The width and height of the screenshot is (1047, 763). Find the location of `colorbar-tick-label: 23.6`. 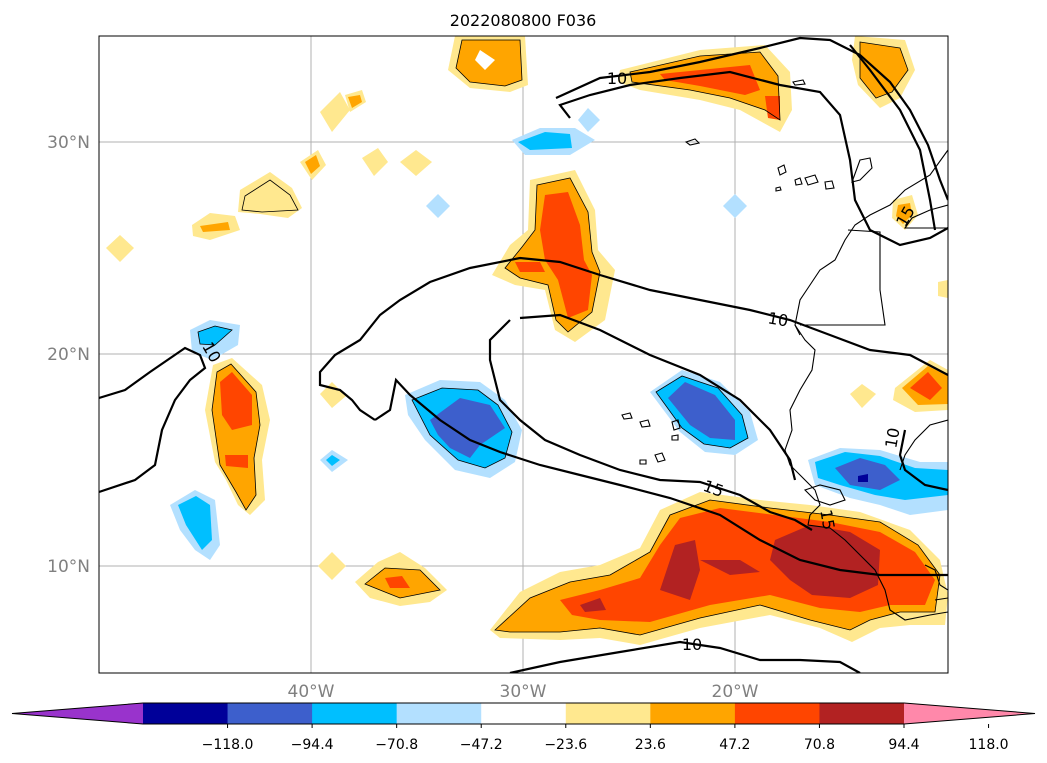

colorbar-tick-label: 23.6 is located at coordinates (650, 745).